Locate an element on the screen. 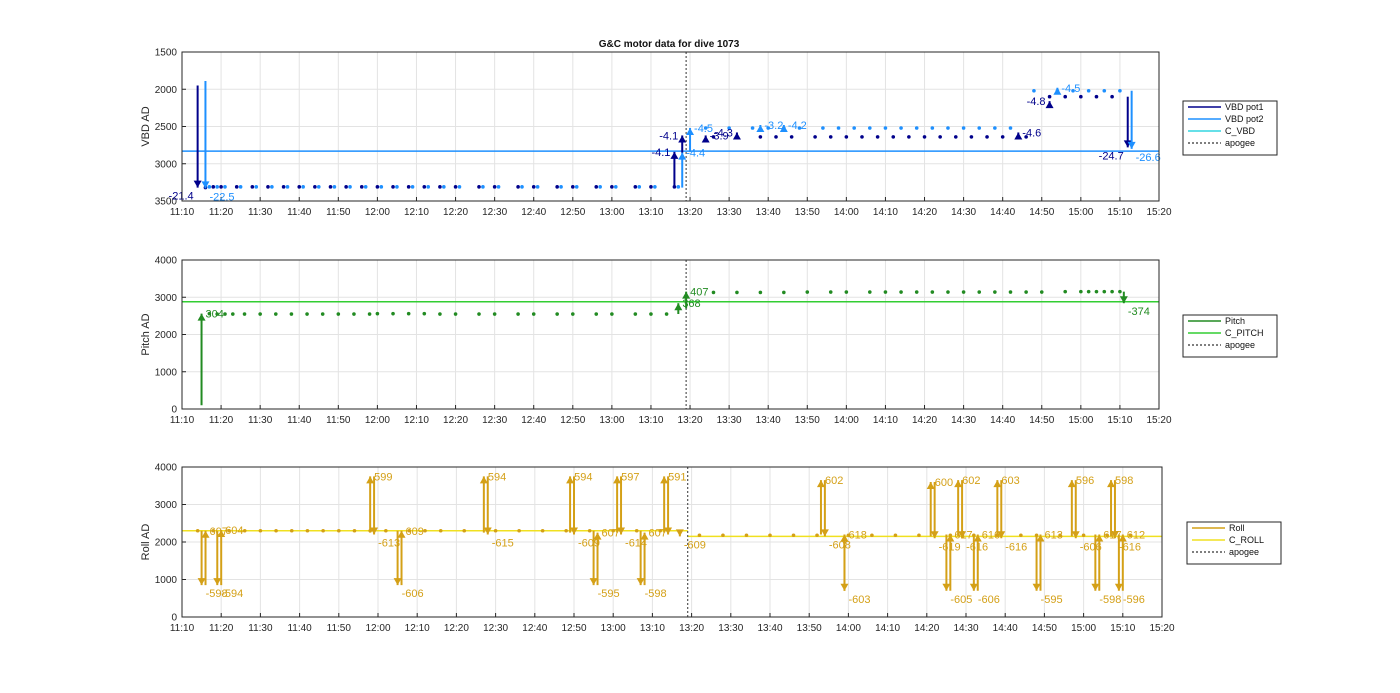  move-label: -22.5 is located at coordinates (221, 197).